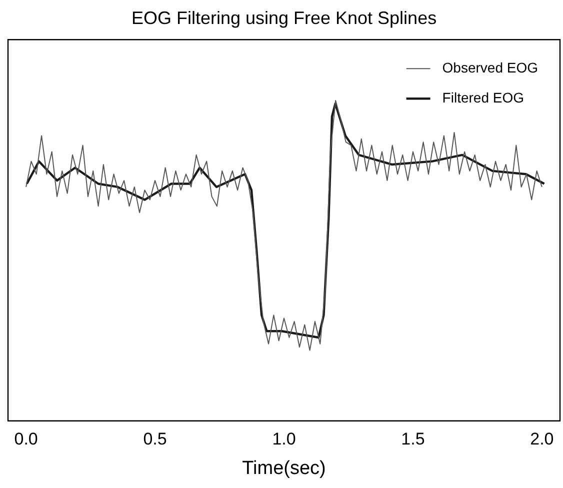  What do you see at coordinates (490, 67) in the screenshot?
I see `legend-label: Observed EOG` at bounding box center [490, 67].